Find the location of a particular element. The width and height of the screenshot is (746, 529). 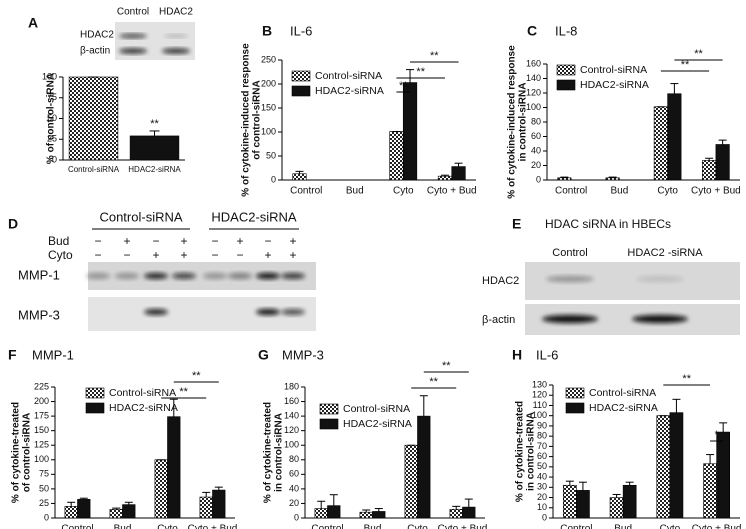

panel-letter: G is located at coordinates (263, 355).